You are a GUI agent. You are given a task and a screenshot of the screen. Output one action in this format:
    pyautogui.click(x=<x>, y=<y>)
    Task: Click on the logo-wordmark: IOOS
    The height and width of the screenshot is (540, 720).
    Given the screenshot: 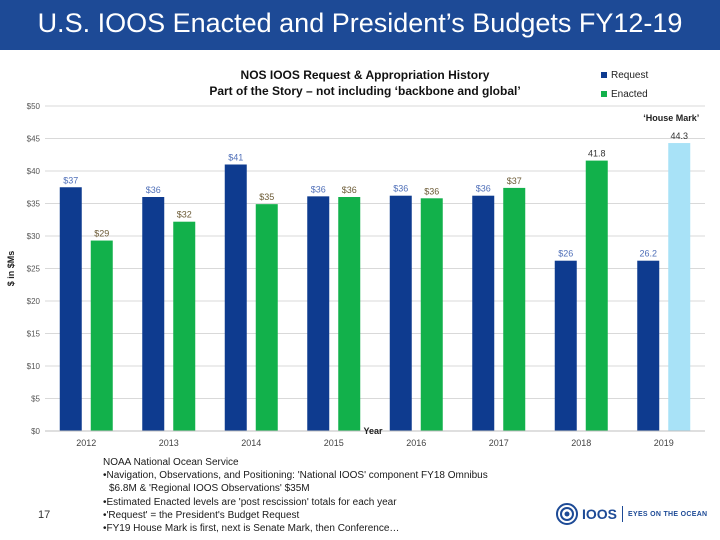 What is the action you would take?
    pyautogui.click(x=600, y=514)
    